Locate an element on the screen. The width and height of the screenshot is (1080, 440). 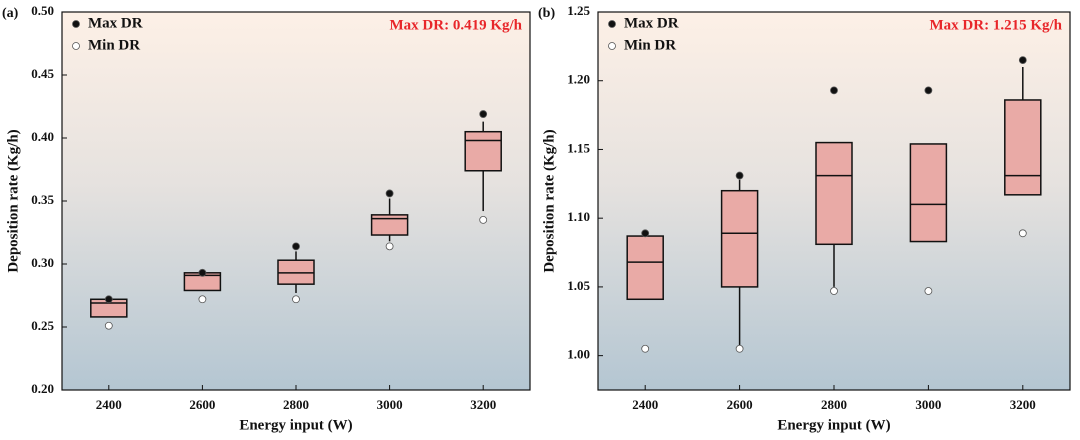
y-tick-label: 1.20 is located at coordinates (578, 79).